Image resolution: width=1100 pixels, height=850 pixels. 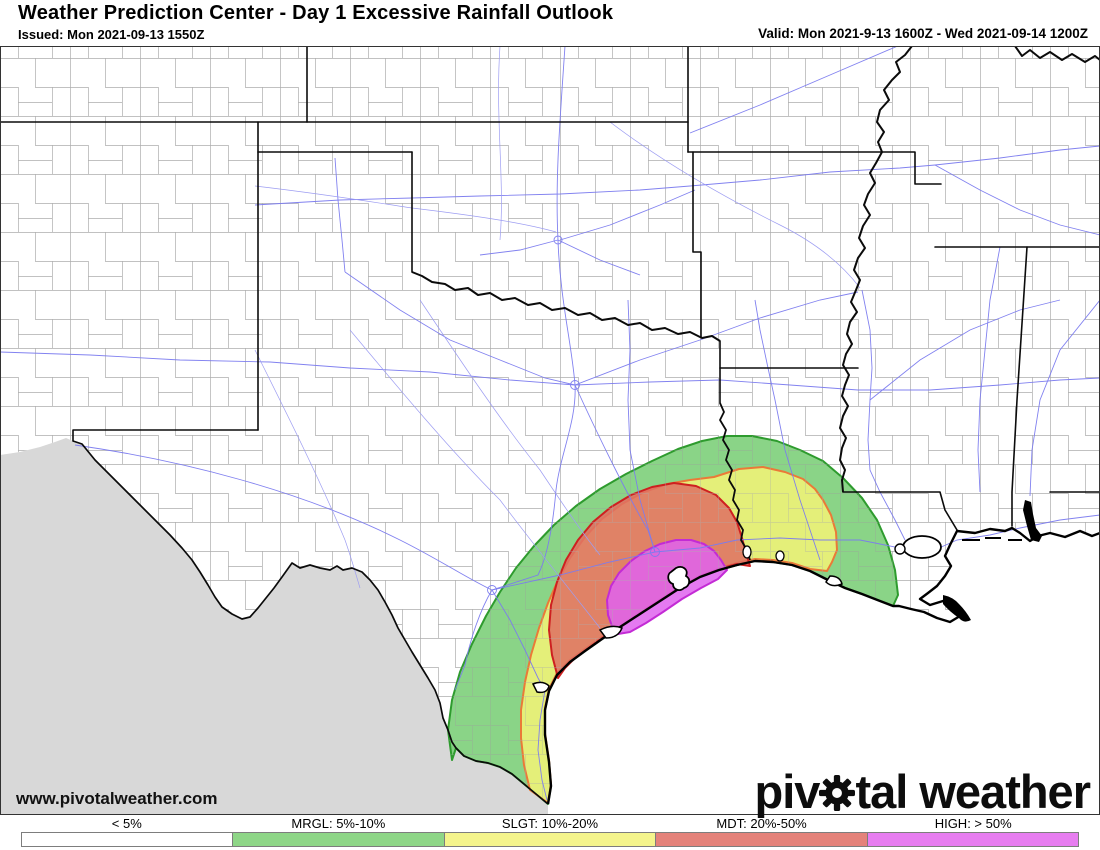 I want to click on legend-label-moderate: MDT: 20%-50%, so click(x=761, y=823).